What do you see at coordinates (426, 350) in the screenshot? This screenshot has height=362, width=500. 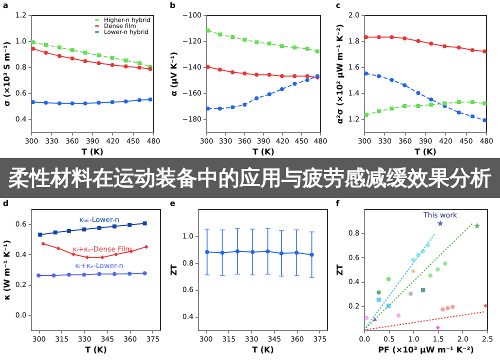 I see `x-axis-title: PF (×10³ μW m⁻¹ K⁻²)` at bounding box center [426, 350].